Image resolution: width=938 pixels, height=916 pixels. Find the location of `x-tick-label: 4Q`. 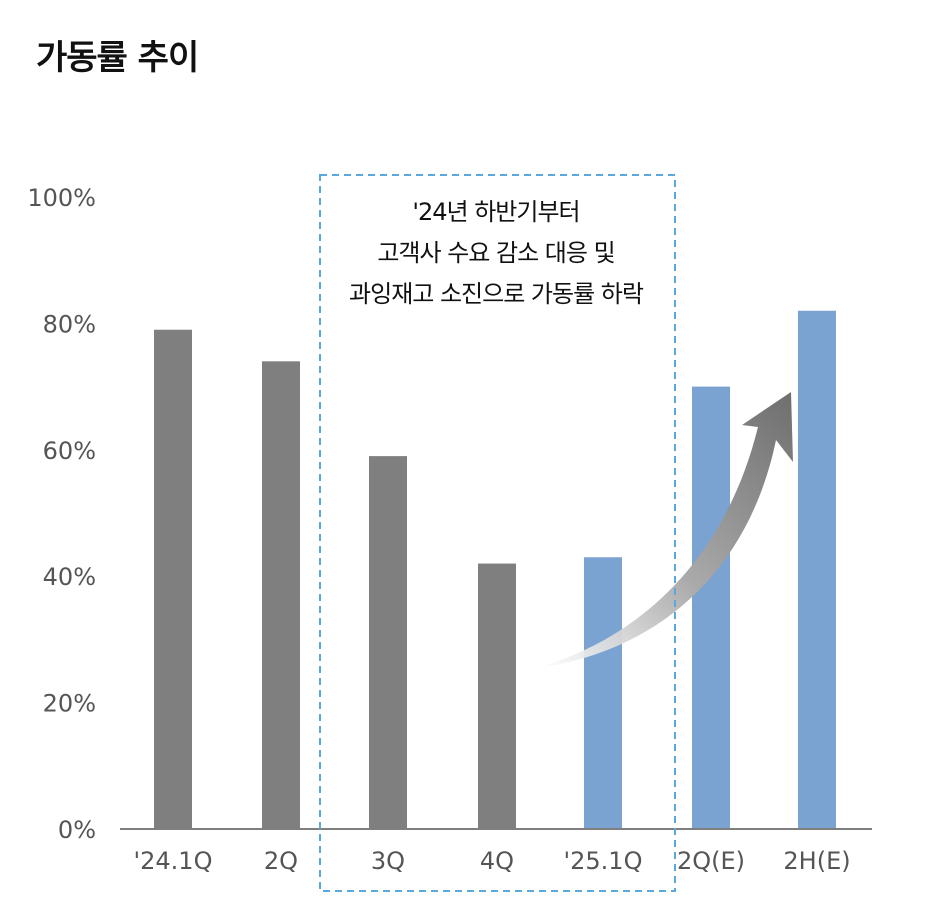

x-tick-label: 4Q is located at coordinates (497, 861).